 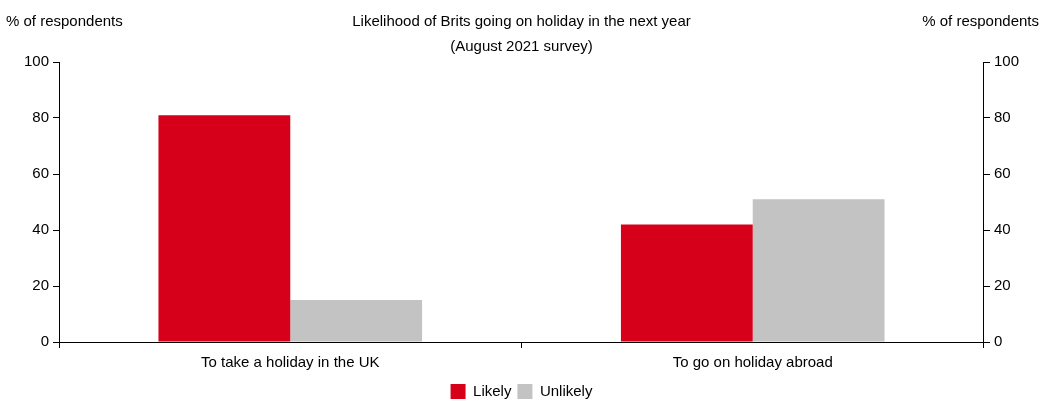 What do you see at coordinates (41, 173) in the screenshot?
I see `y-tick-label: 60` at bounding box center [41, 173].